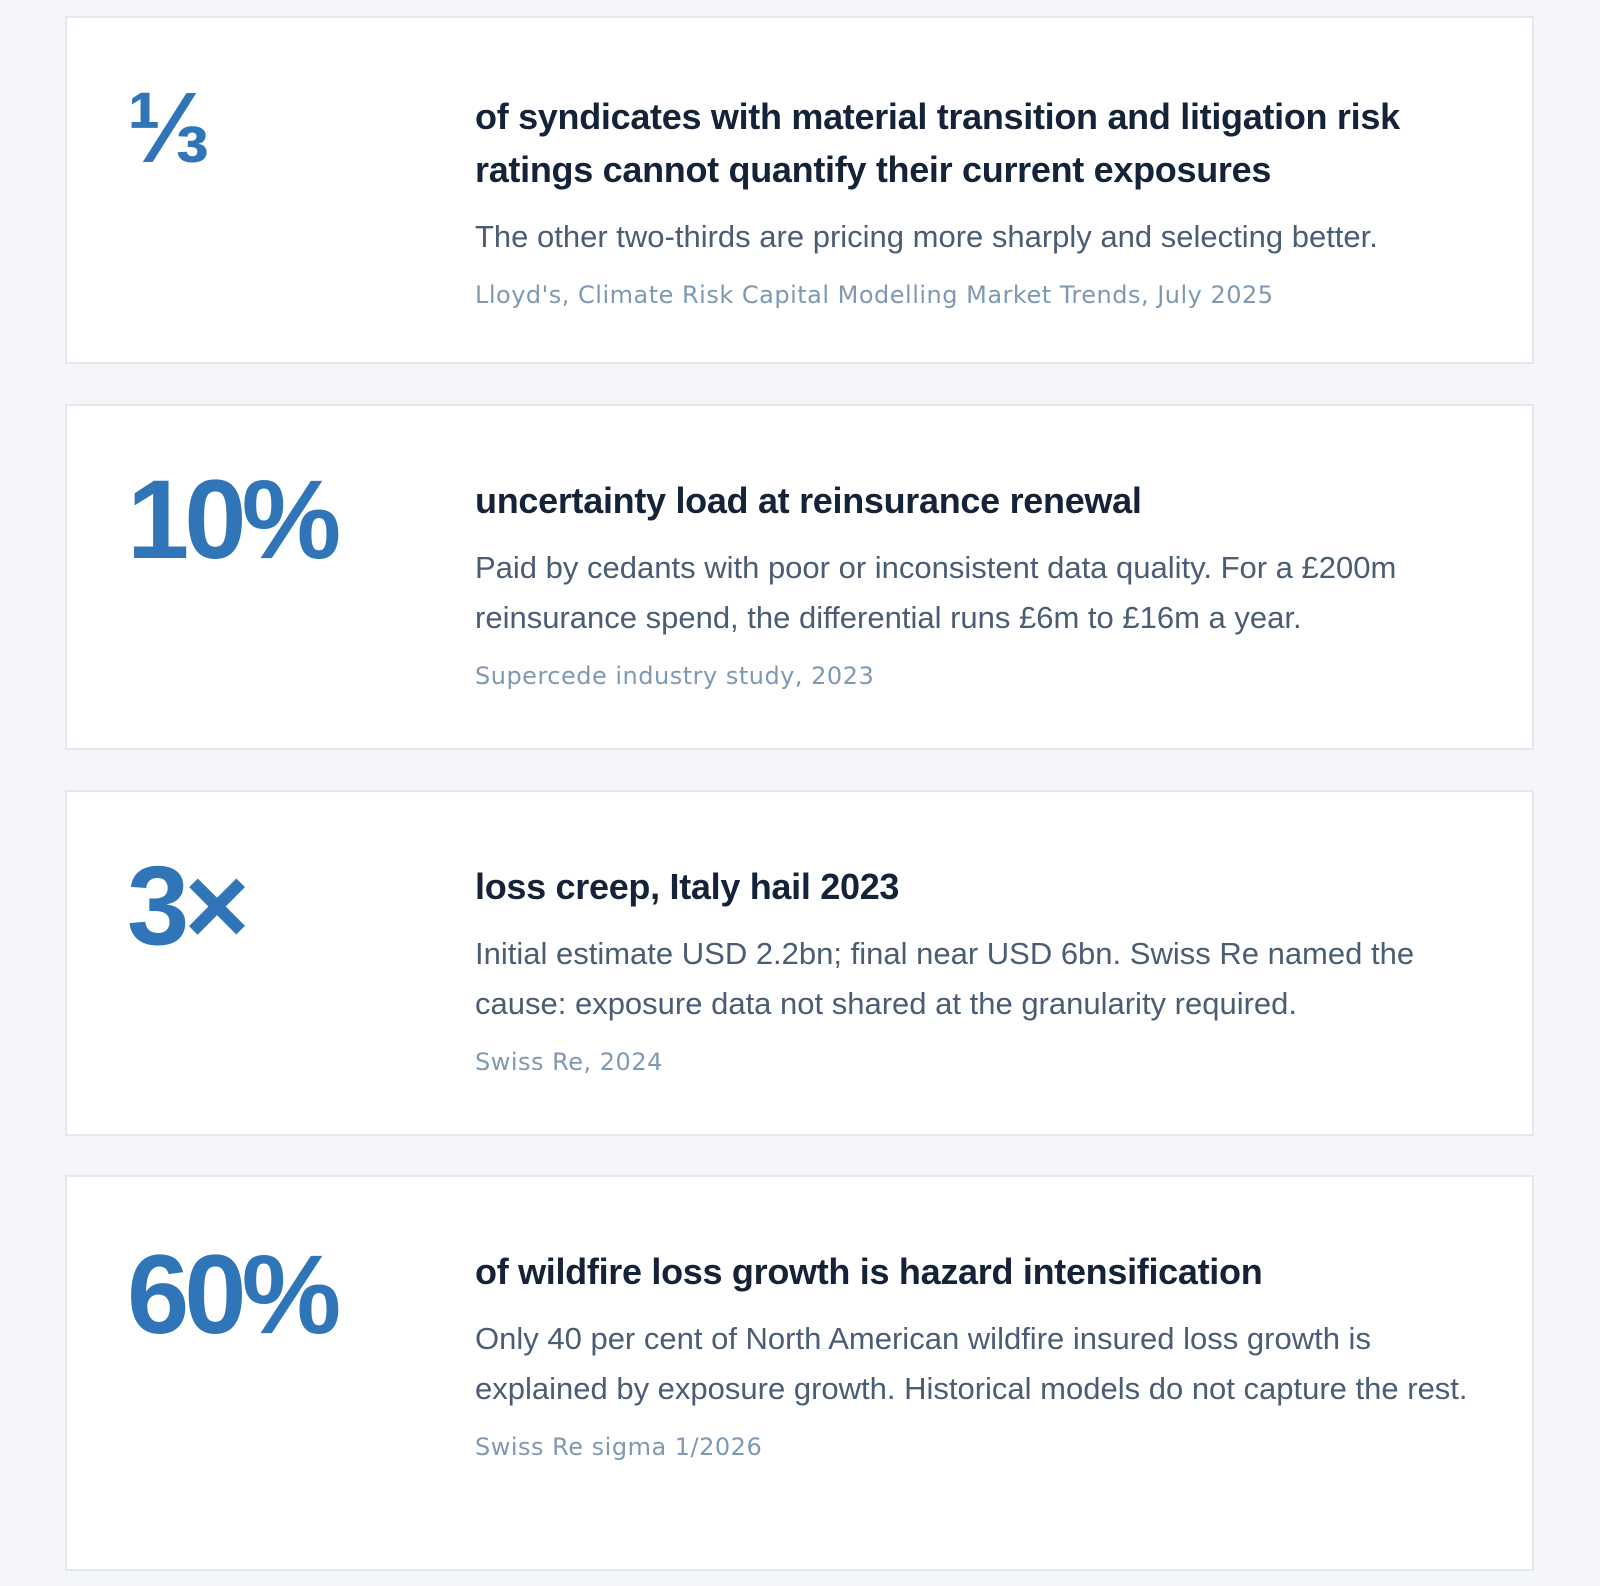 The height and width of the screenshot is (1586, 1600). What do you see at coordinates (675, 676) in the screenshot?
I see `stat-source: Supercede industry study, 2023` at bounding box center [675, 676].